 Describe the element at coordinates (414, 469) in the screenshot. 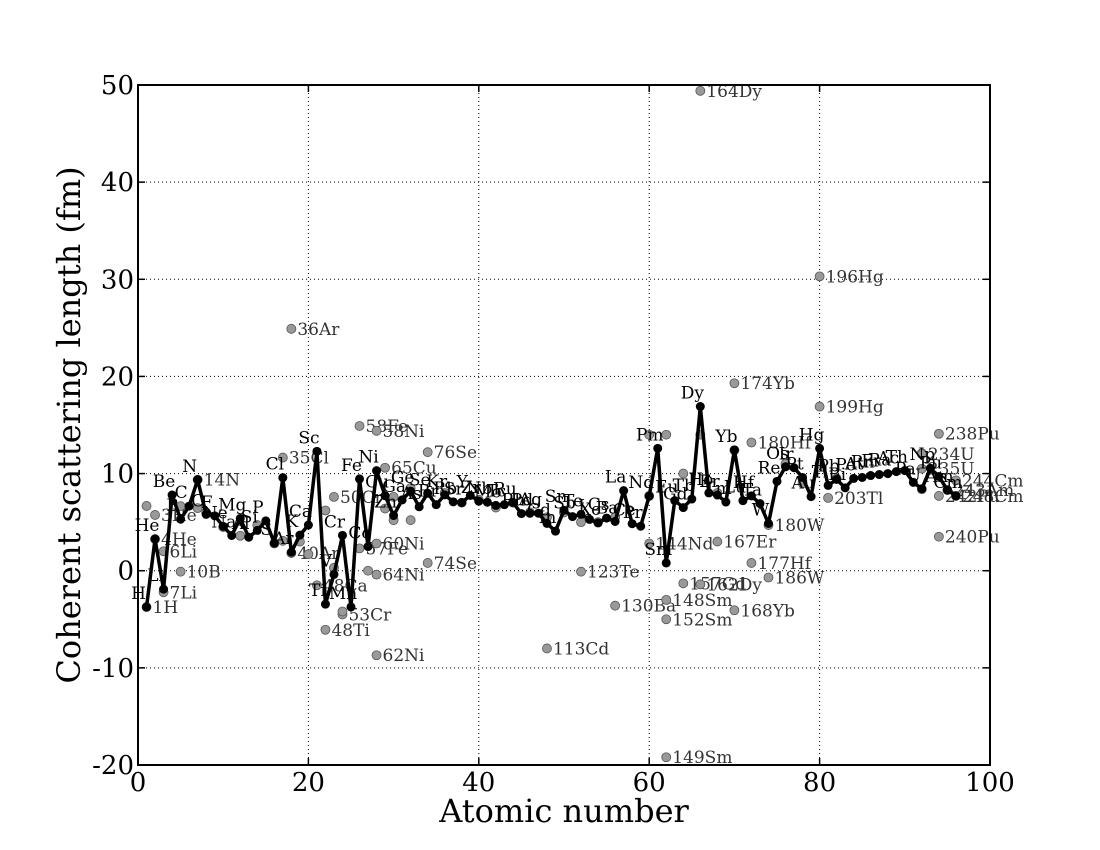

I see `isotope-label: 65Cu` at that location.